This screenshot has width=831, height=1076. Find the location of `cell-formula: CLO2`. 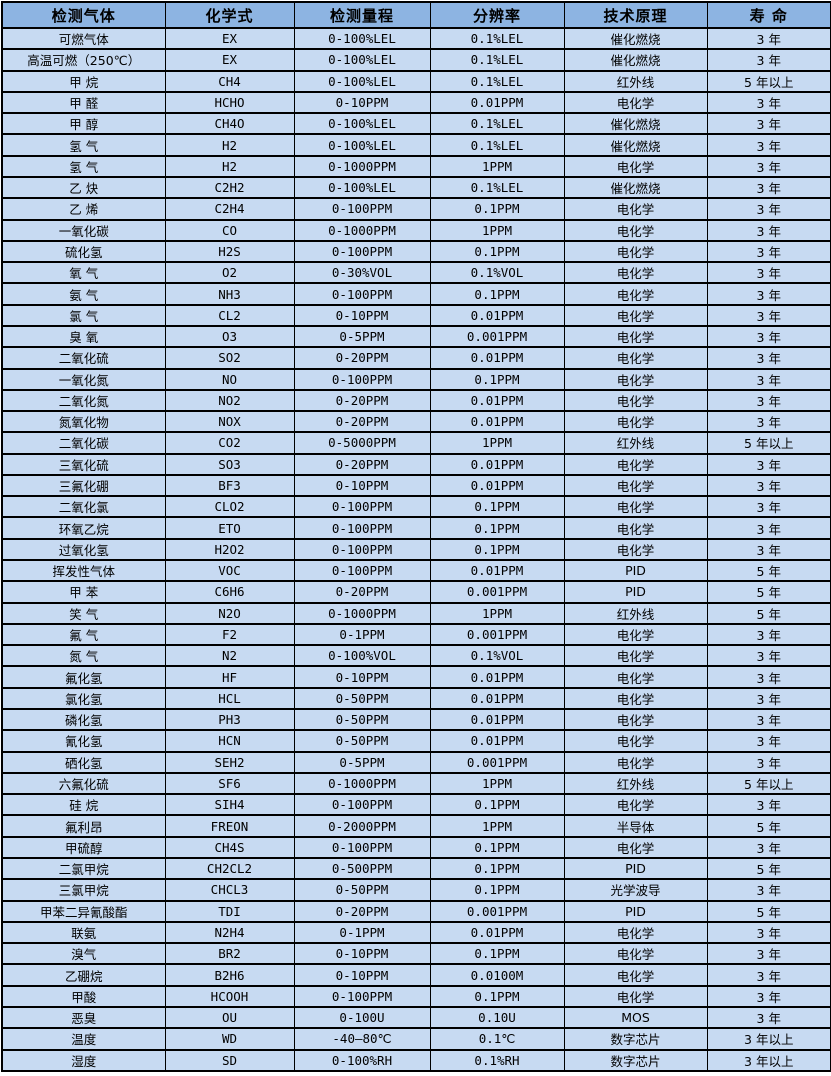

cell-formula: CLO2 is located at coordinates (229, 507).